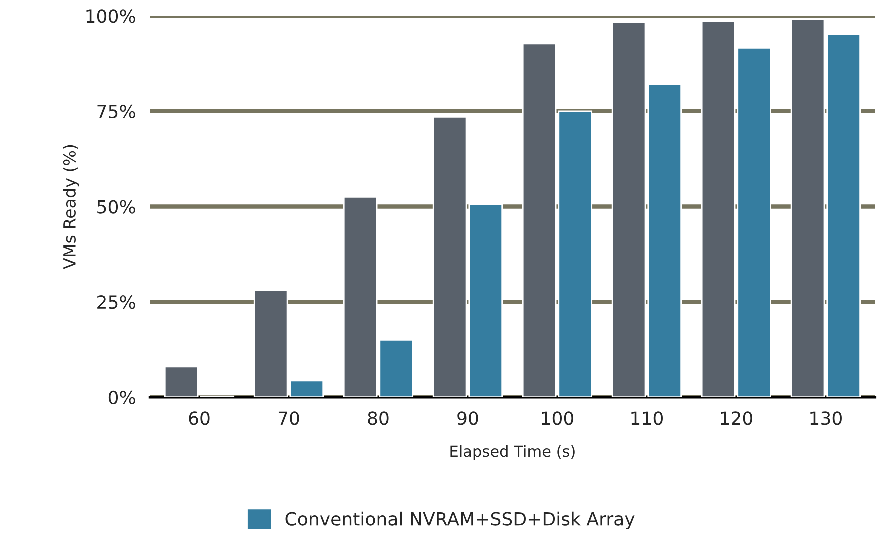 The image size is (884, 537). What do you see at coordinates (460, 521) in the screenshot?
I see `legend-label: Conventional NVRAM+SSD+Disk Array` at bounding box center [460, 521].